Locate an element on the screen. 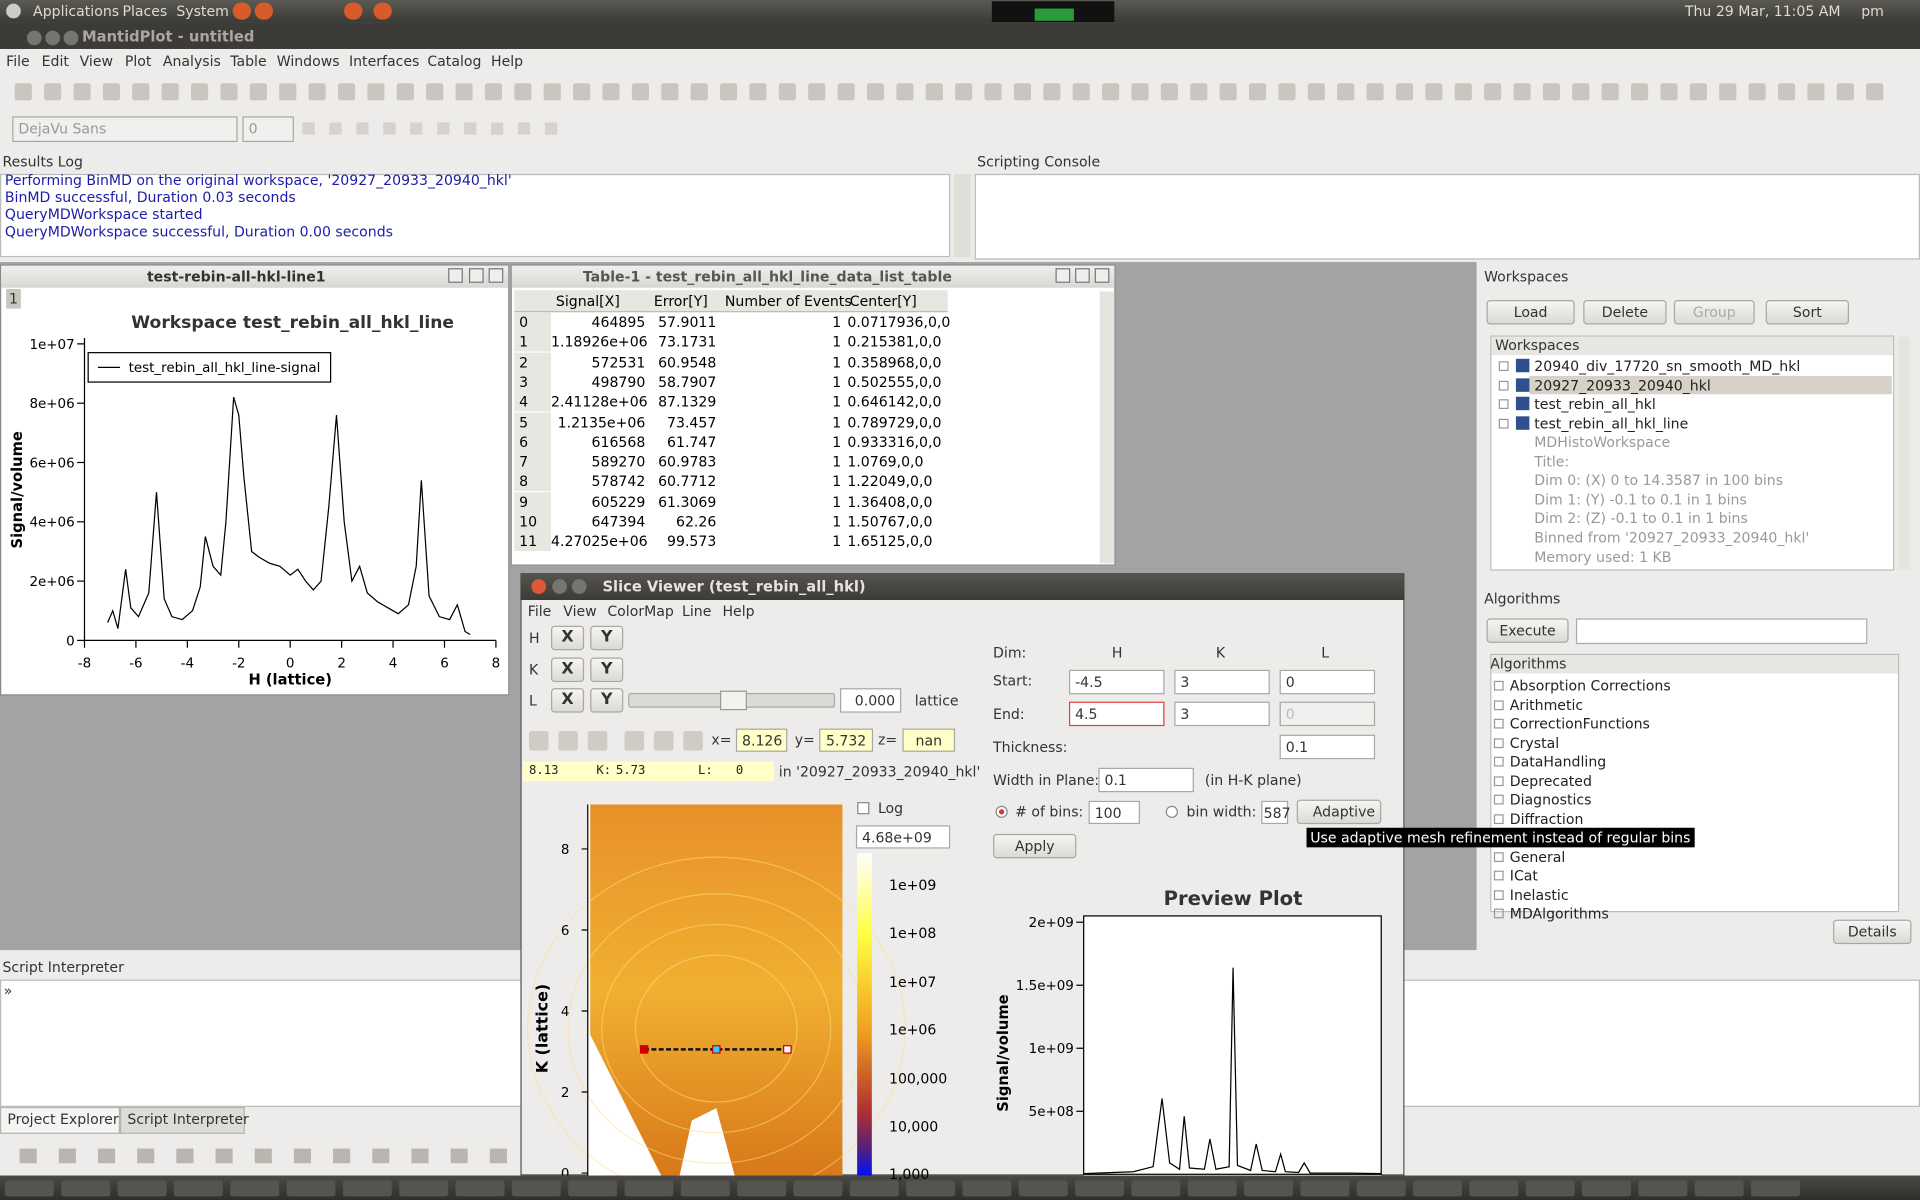 The height and width of the screenshot is (1200, 1920). workspace-detail: Title: is located at coordinates (1552, 461).